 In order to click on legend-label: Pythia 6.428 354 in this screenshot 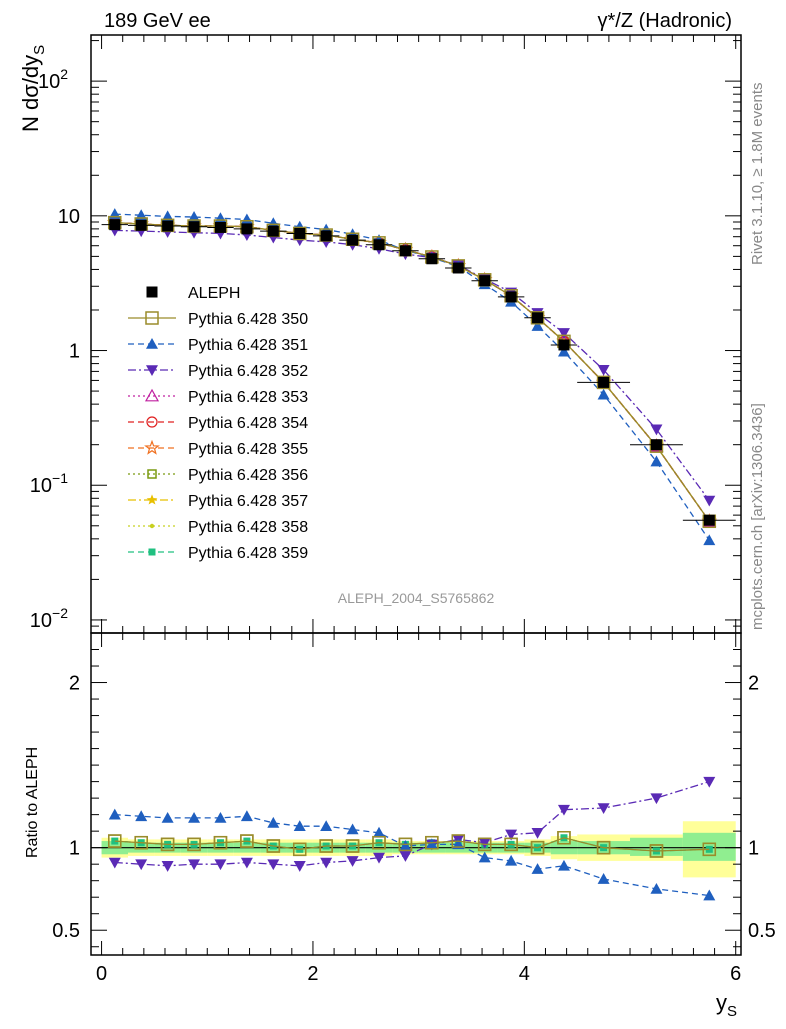, I will do `click(248, 423)`.